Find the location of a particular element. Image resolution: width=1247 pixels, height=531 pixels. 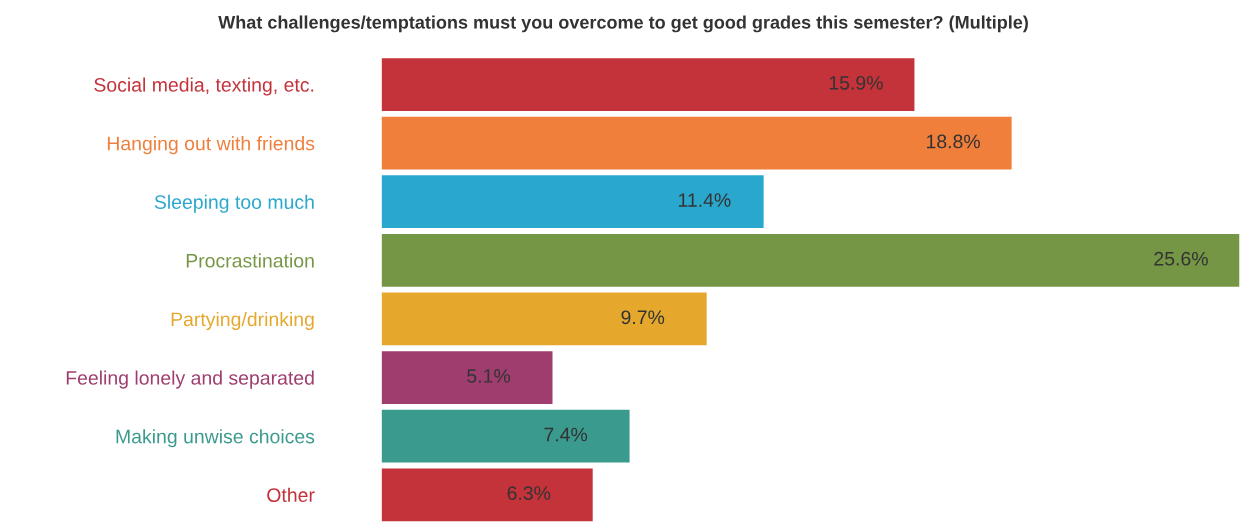

data-label: 25.6% is located at coordinates (1181, 258).